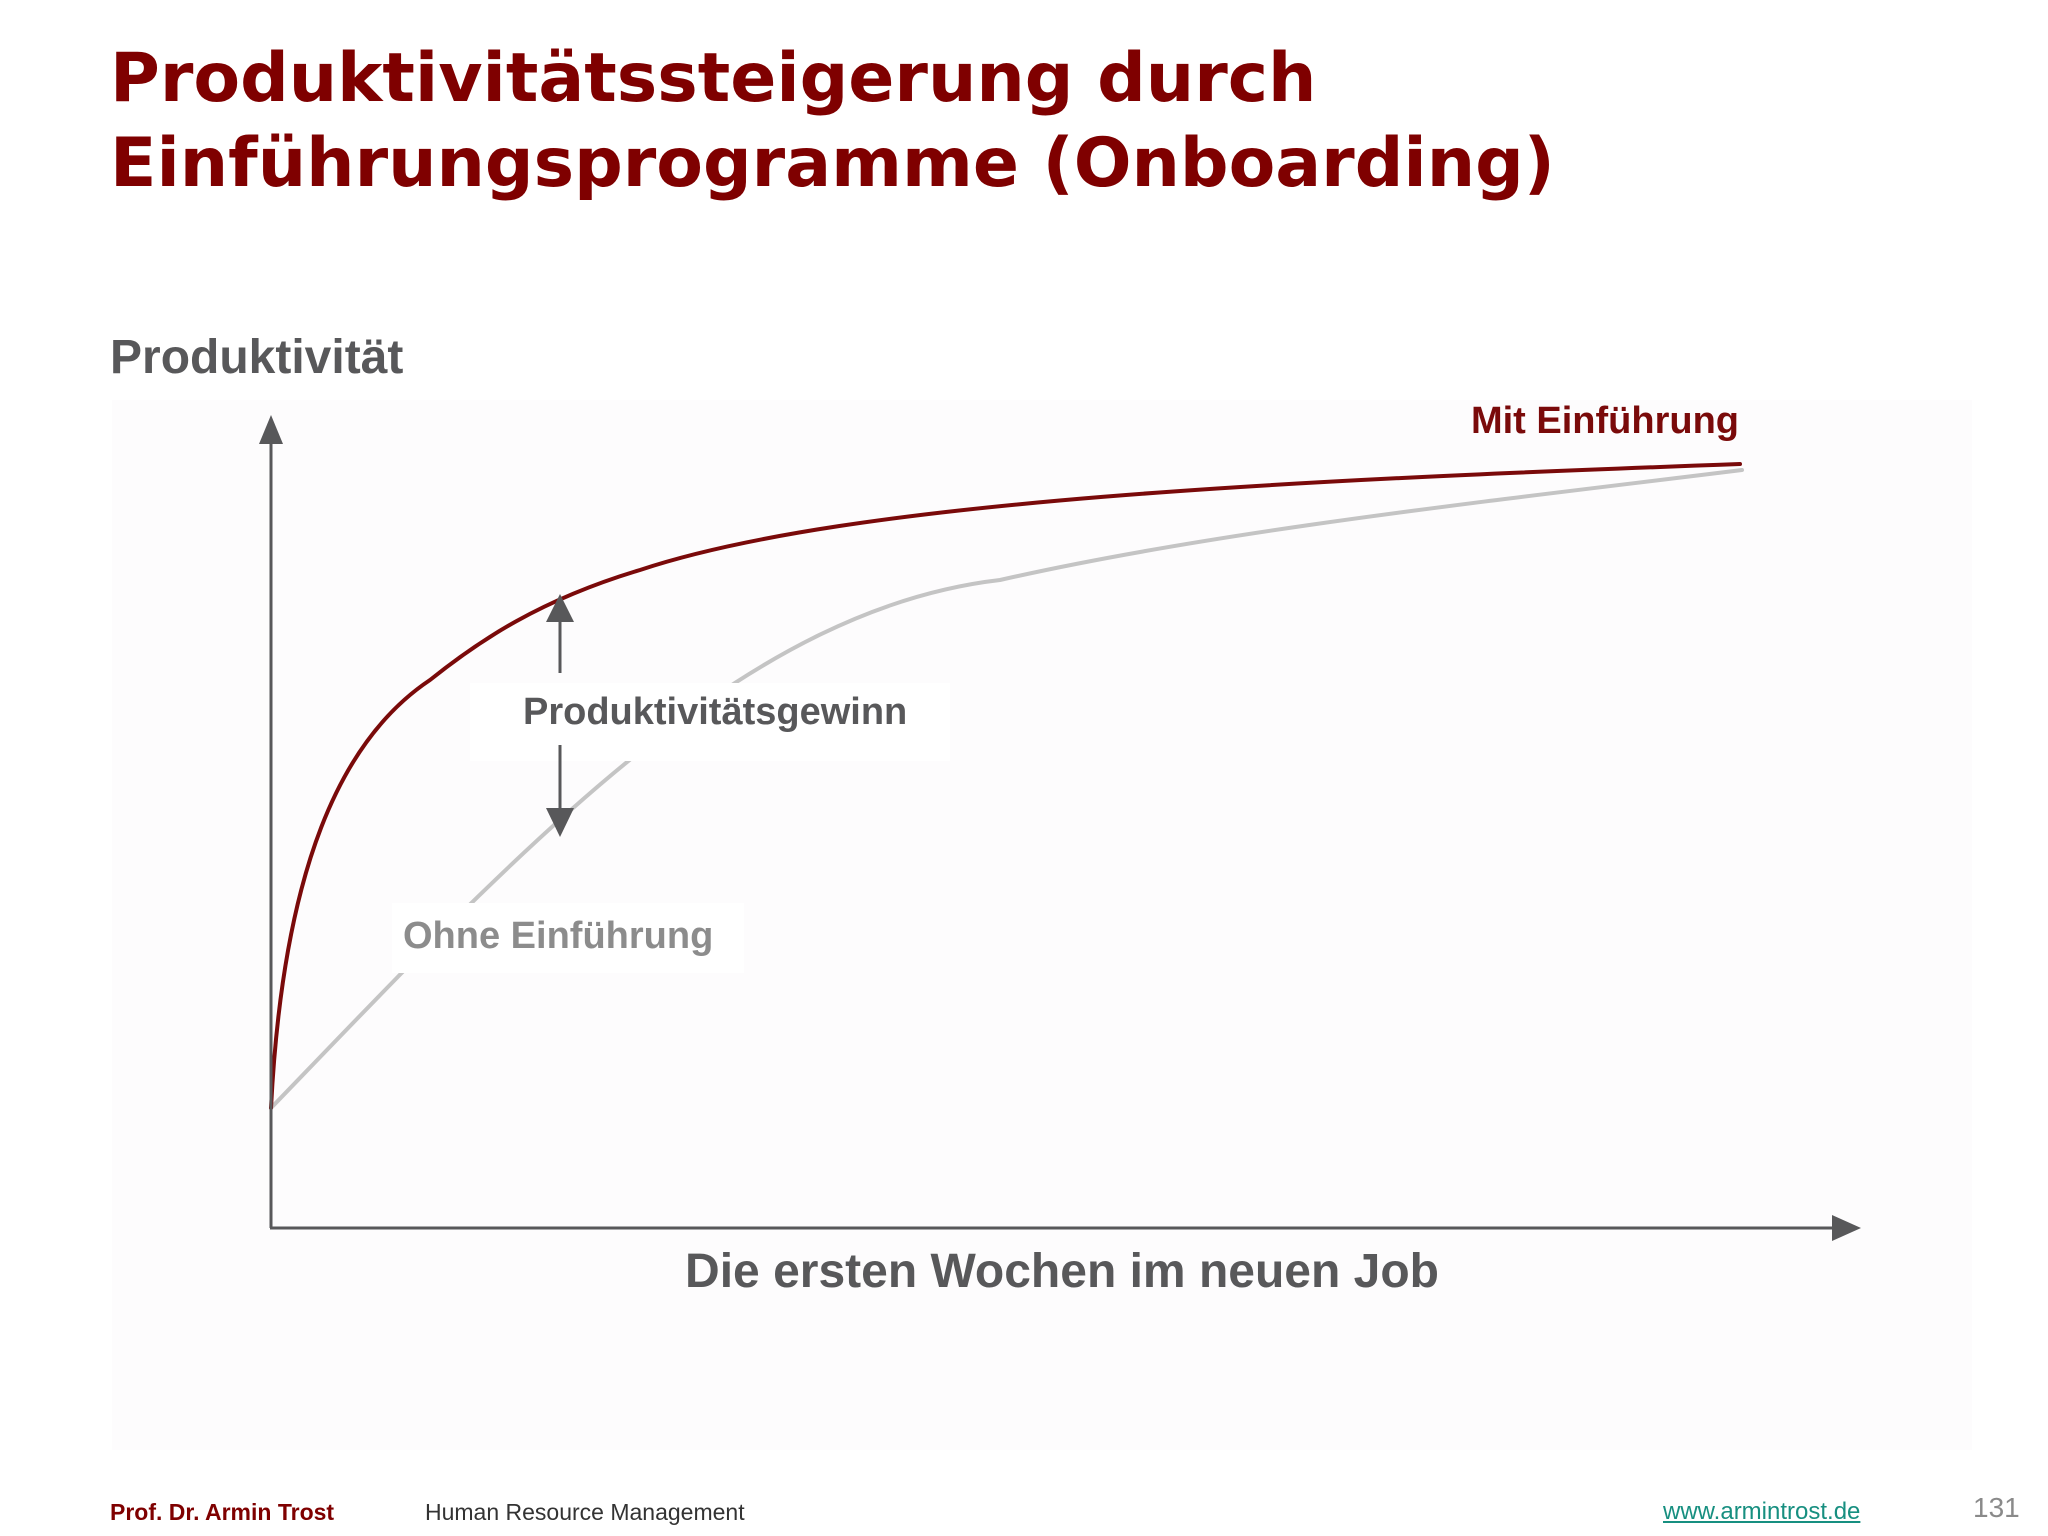 This screenshot has height=1536, width=2048. I want to click on y-axis-label: Produktivität, so click(257, 357).